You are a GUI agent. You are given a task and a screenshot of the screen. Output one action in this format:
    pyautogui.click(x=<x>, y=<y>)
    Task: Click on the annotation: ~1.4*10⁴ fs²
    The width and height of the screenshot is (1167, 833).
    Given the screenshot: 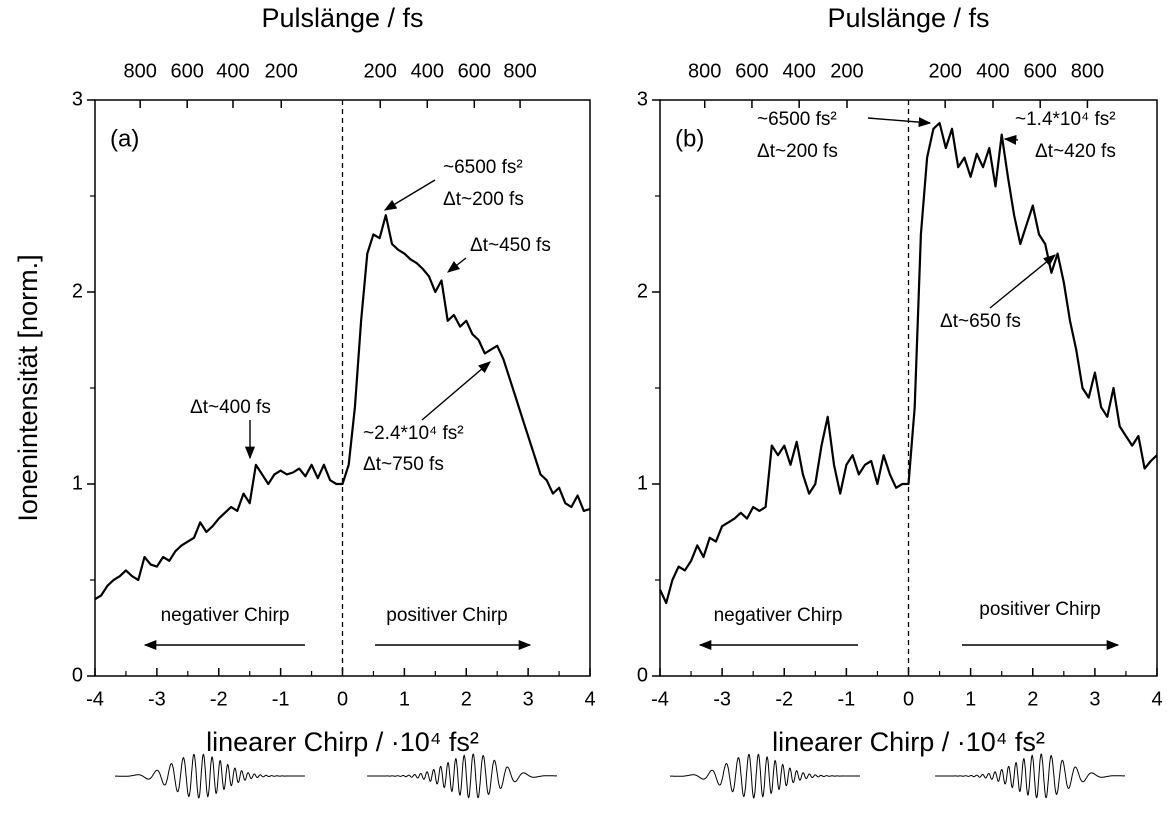 What is the action you would take?
    pyautogui.click(x=1065, y=119)
    